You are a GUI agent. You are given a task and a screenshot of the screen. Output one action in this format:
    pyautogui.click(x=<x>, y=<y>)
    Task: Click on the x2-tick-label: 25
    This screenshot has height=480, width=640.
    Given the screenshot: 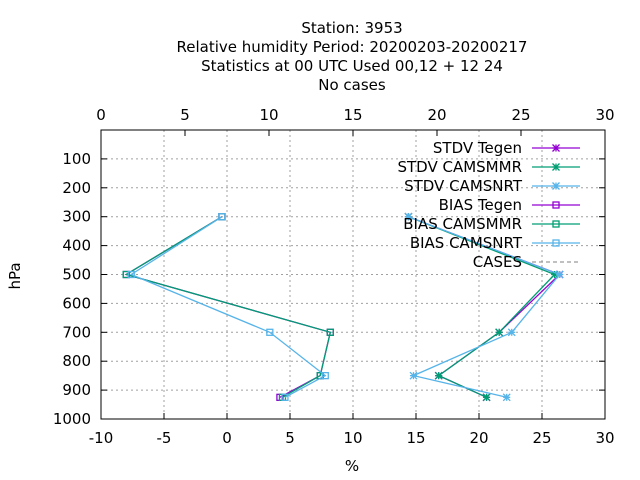 What is the action you would take?
    pyautogui.click(x=520, y=115)
    